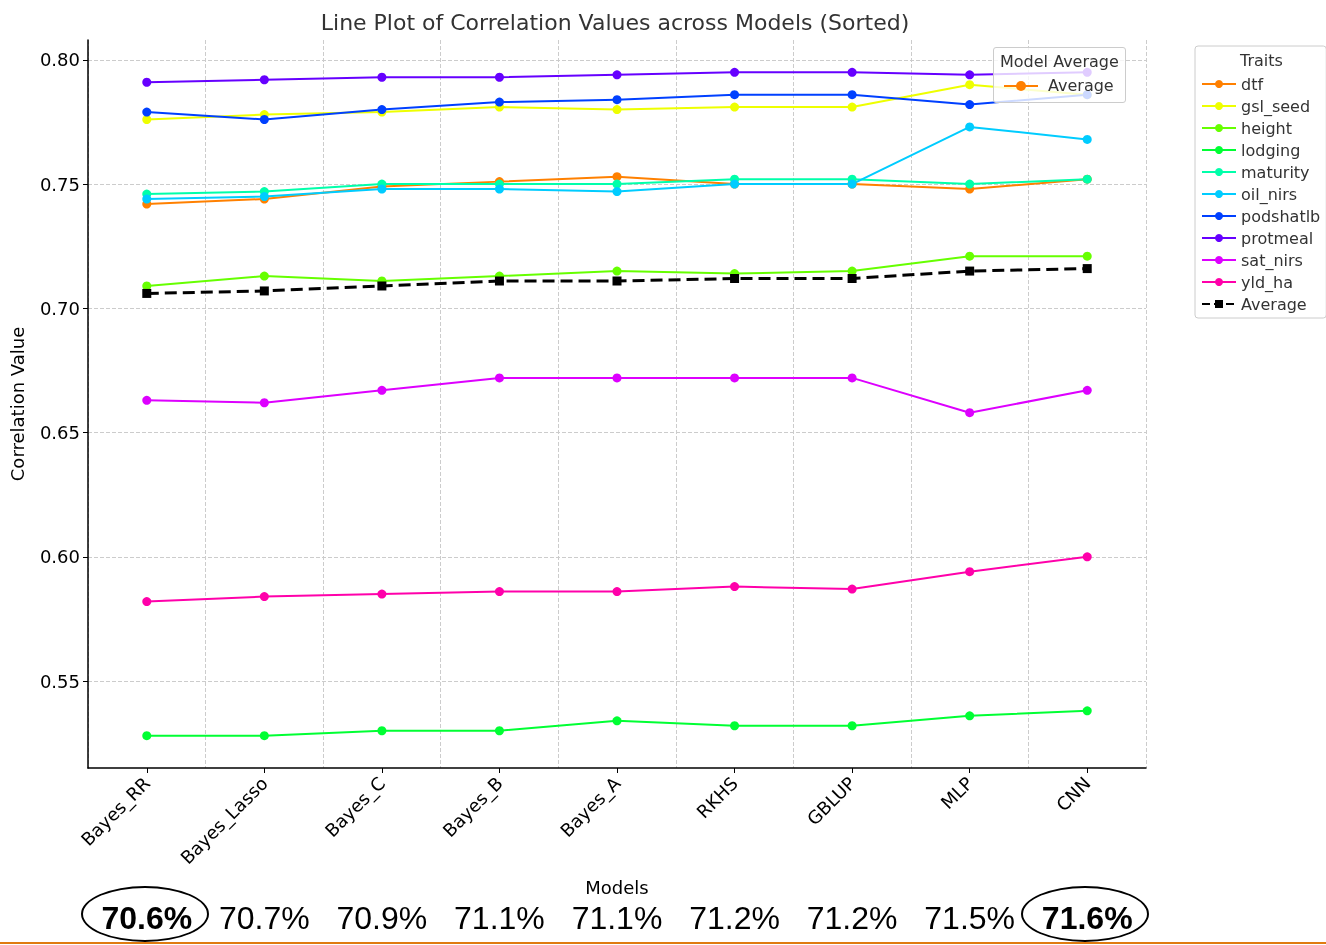 Image resolution: width=1326 pixels, height=945 pixels. What do you see at coordinates (1087, 918) in the screenshot?
I see `data-label: 71.6%` at bounding box center [1087, 918].